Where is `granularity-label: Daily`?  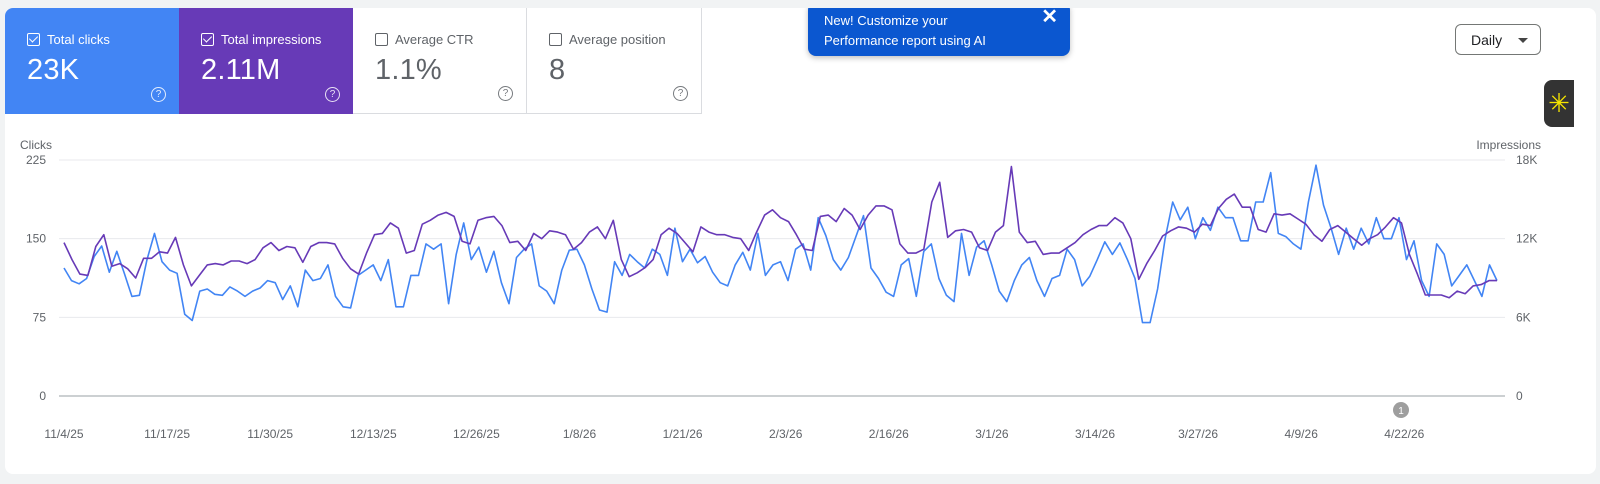 granularity-label: Daily is located at coordinates (1487, 40).